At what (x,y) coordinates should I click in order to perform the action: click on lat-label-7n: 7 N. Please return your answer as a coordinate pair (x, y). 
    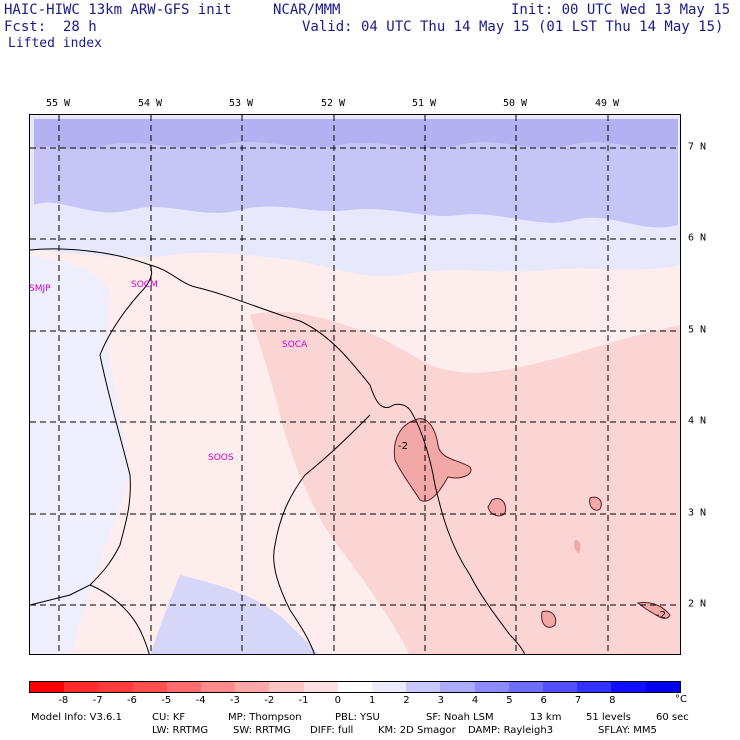
    Looking at the image, I should click on (697, 147).